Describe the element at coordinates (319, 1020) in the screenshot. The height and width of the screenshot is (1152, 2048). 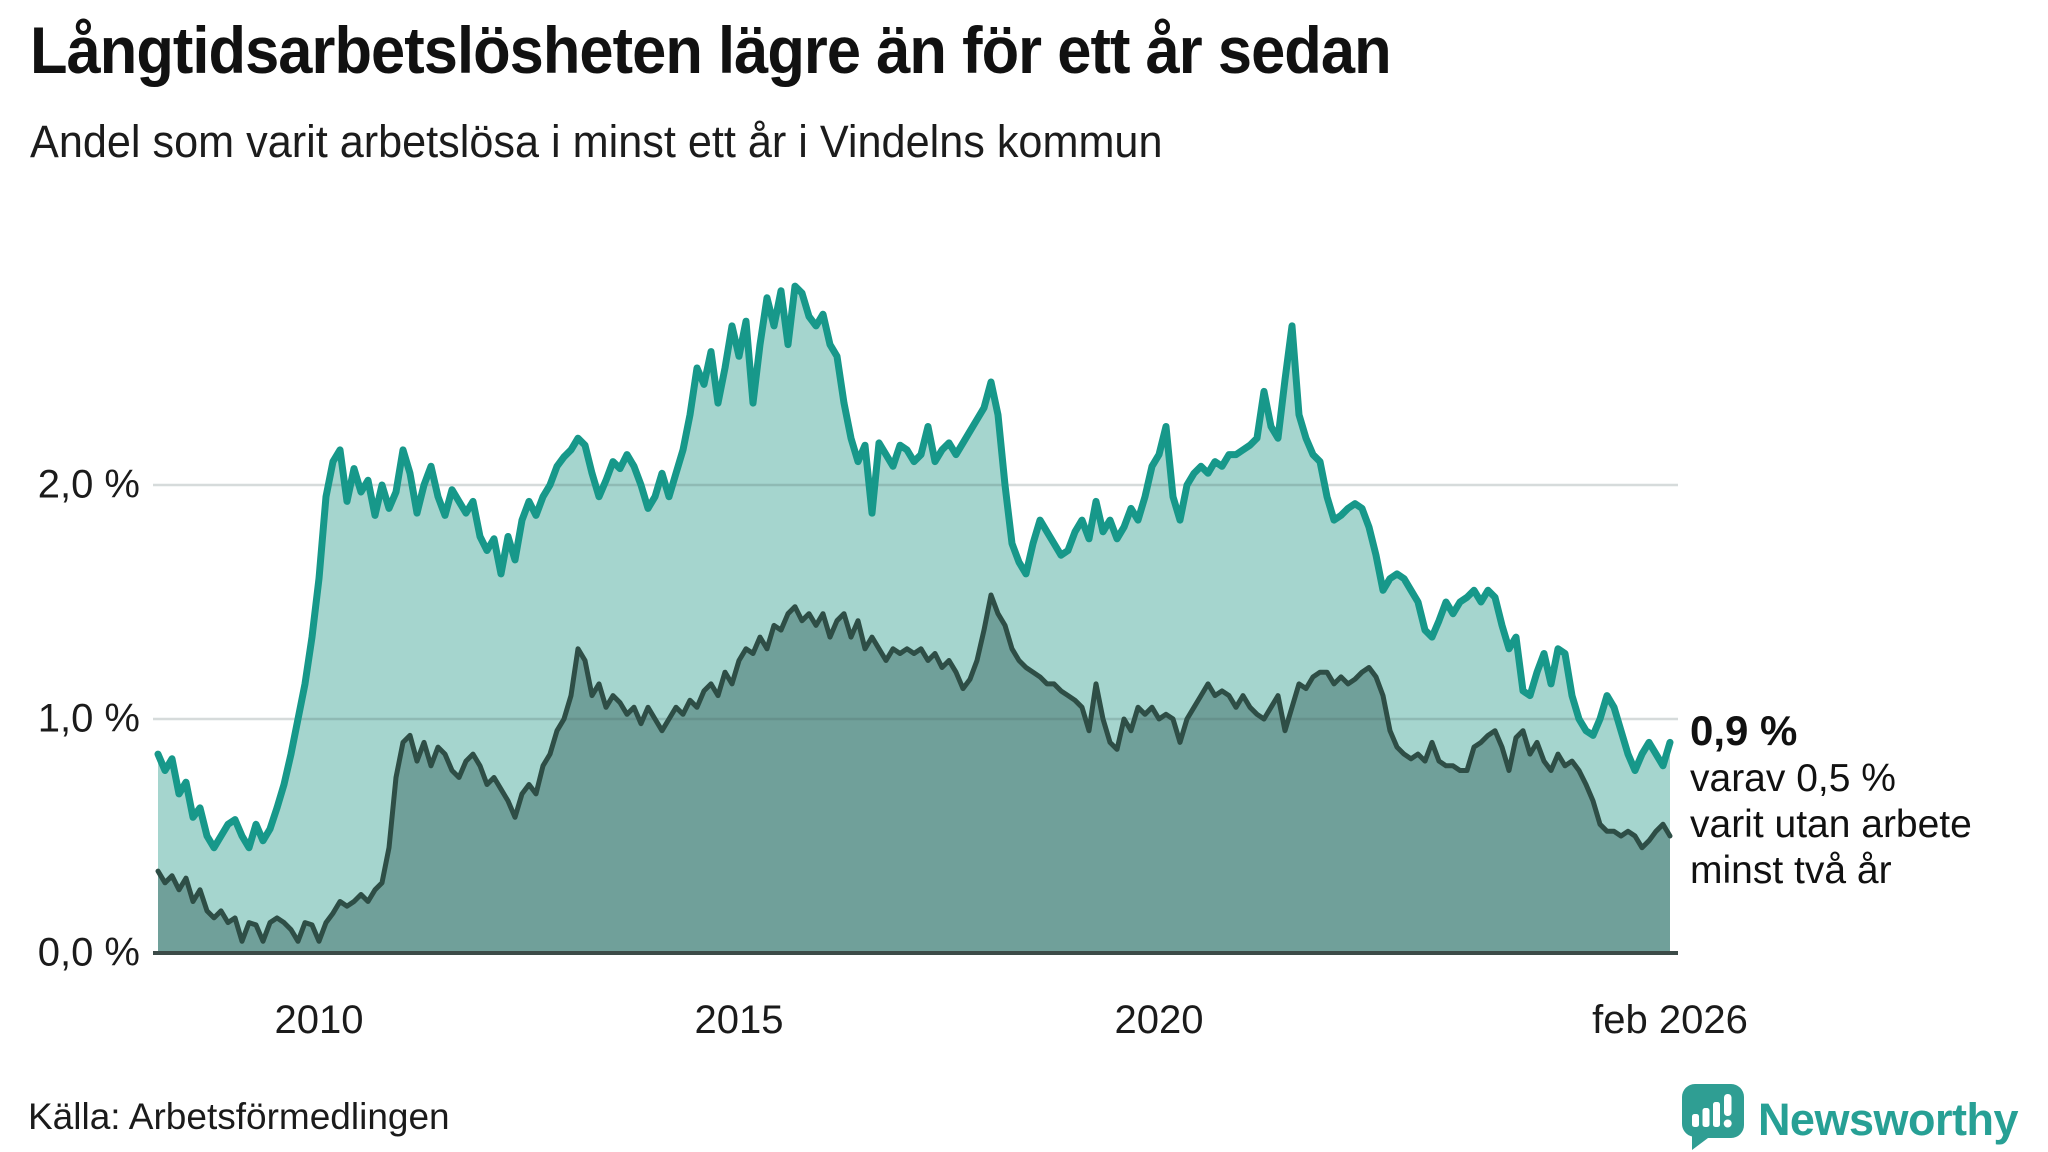
I see `x-tick-label-2010: 2010` at that location.